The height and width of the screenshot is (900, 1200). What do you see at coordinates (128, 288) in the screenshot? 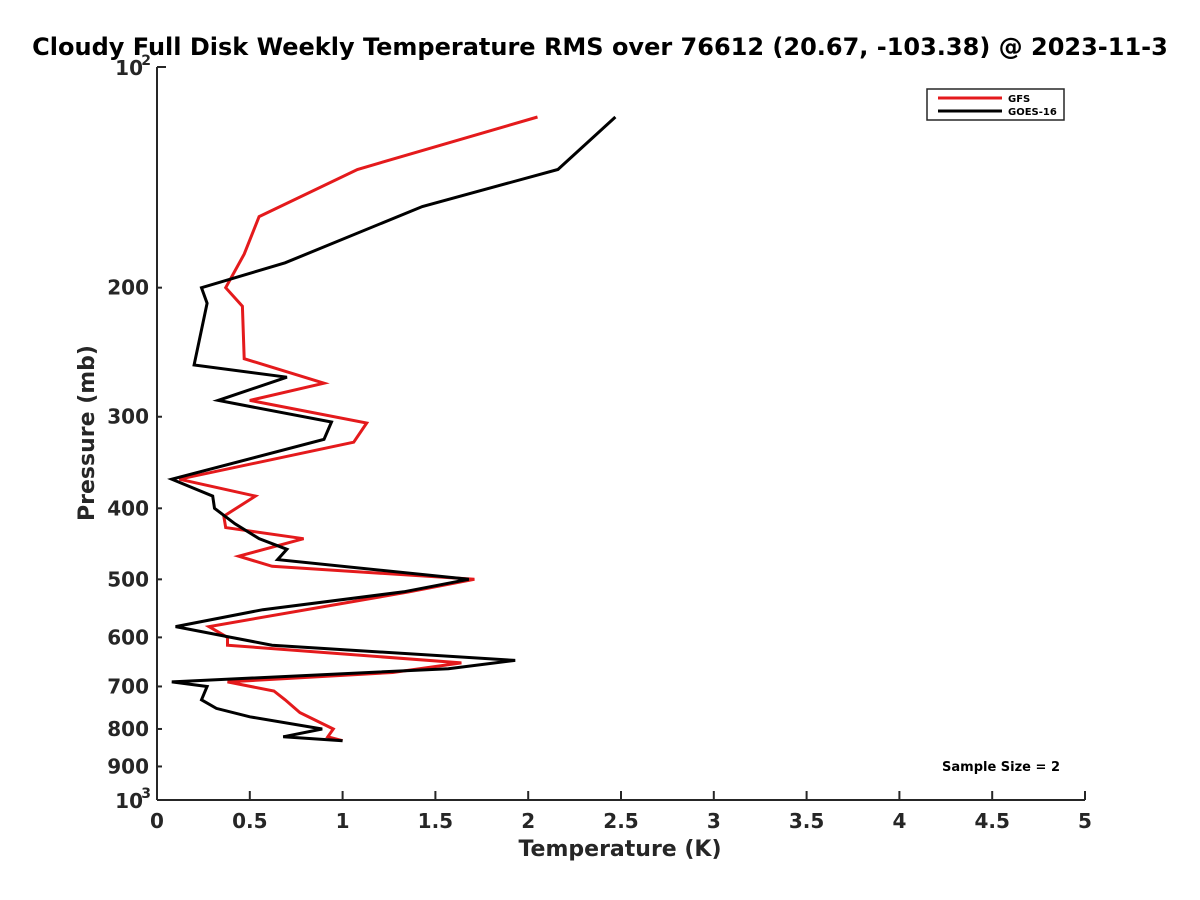
I see `y-tick-label: 200` at bounding box center [128, 288].